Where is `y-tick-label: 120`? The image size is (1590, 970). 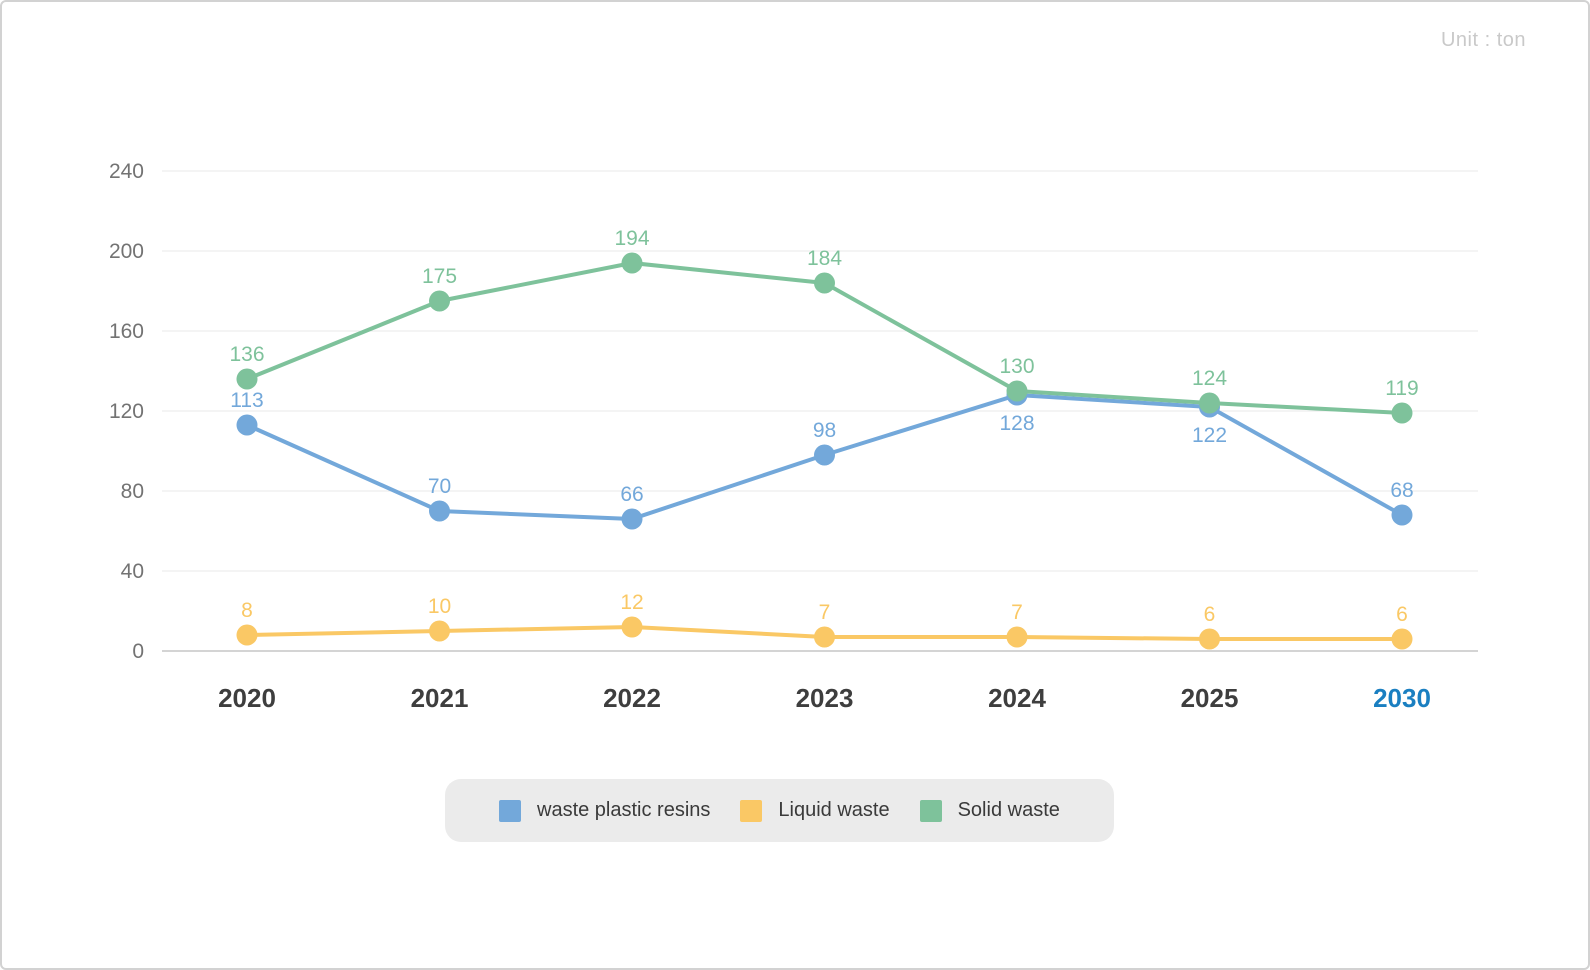 y-tick-label: 120 is located at coordinates (126, 411).